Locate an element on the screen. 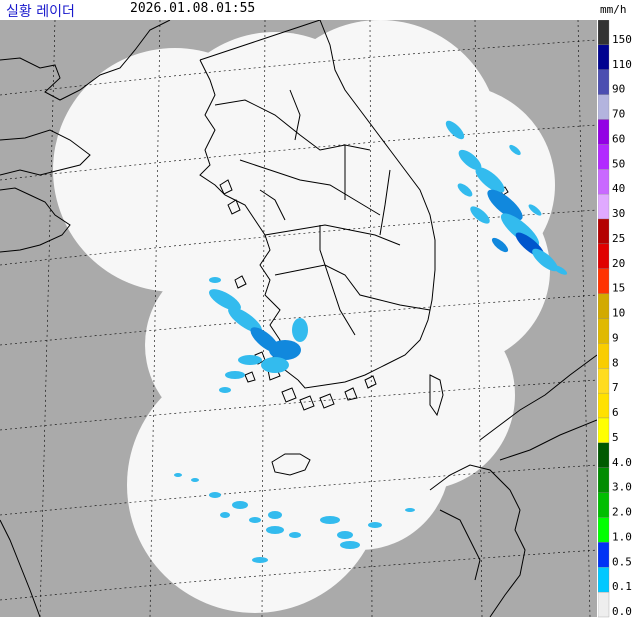 The height and width of the screenshot is (620, 635). legend-label: 90 is located at coordinates (618, 89).